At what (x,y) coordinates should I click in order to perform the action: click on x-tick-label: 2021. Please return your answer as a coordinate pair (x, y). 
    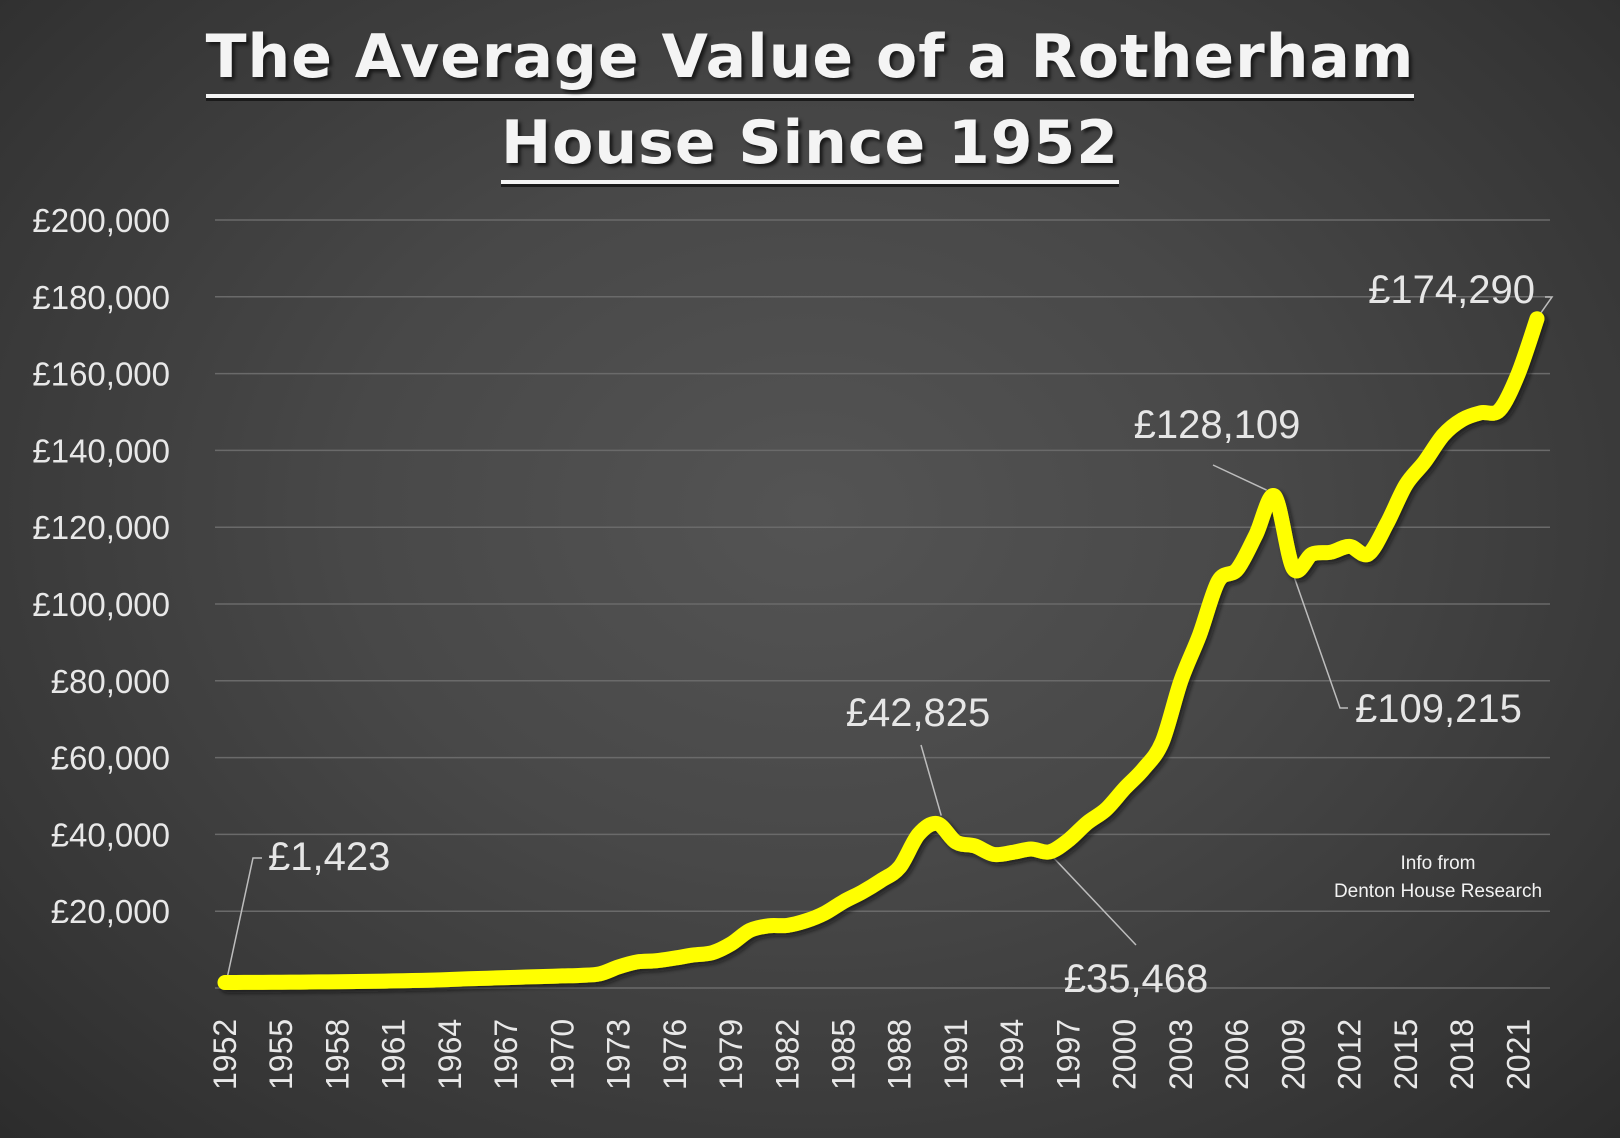
    Looking at the image, I should click on (1518, 1054).